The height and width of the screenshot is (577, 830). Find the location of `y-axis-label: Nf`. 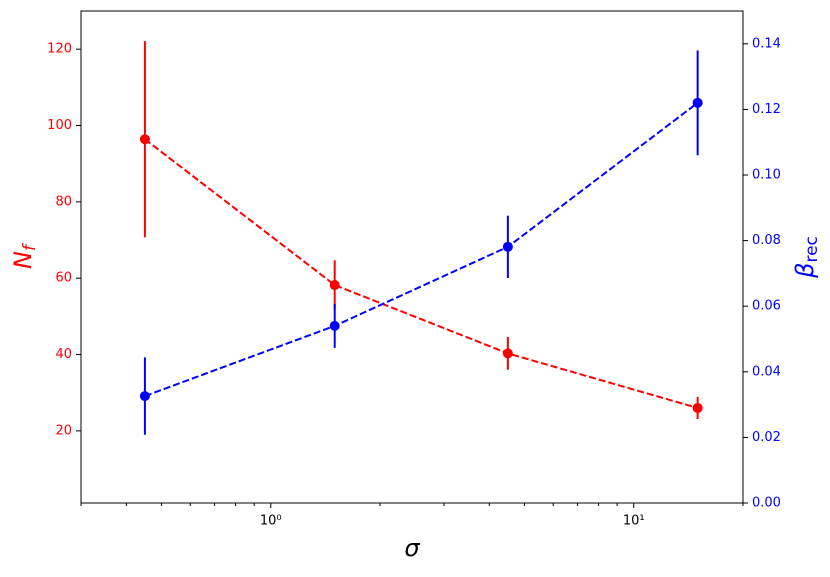

y-axis-label: Nf is located at coordinates (24, 255).